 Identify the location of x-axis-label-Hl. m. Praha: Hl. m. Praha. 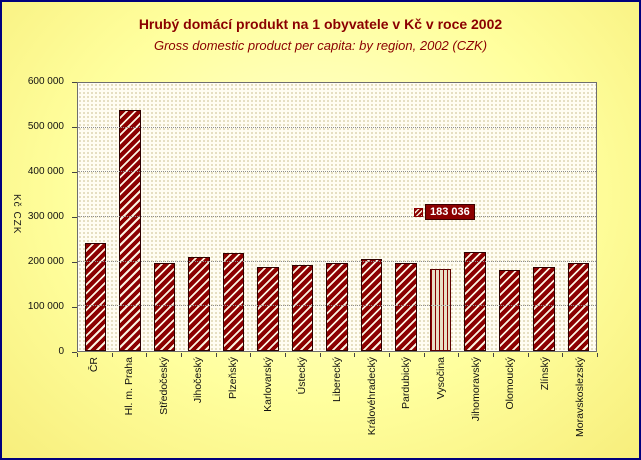
(129, 386).